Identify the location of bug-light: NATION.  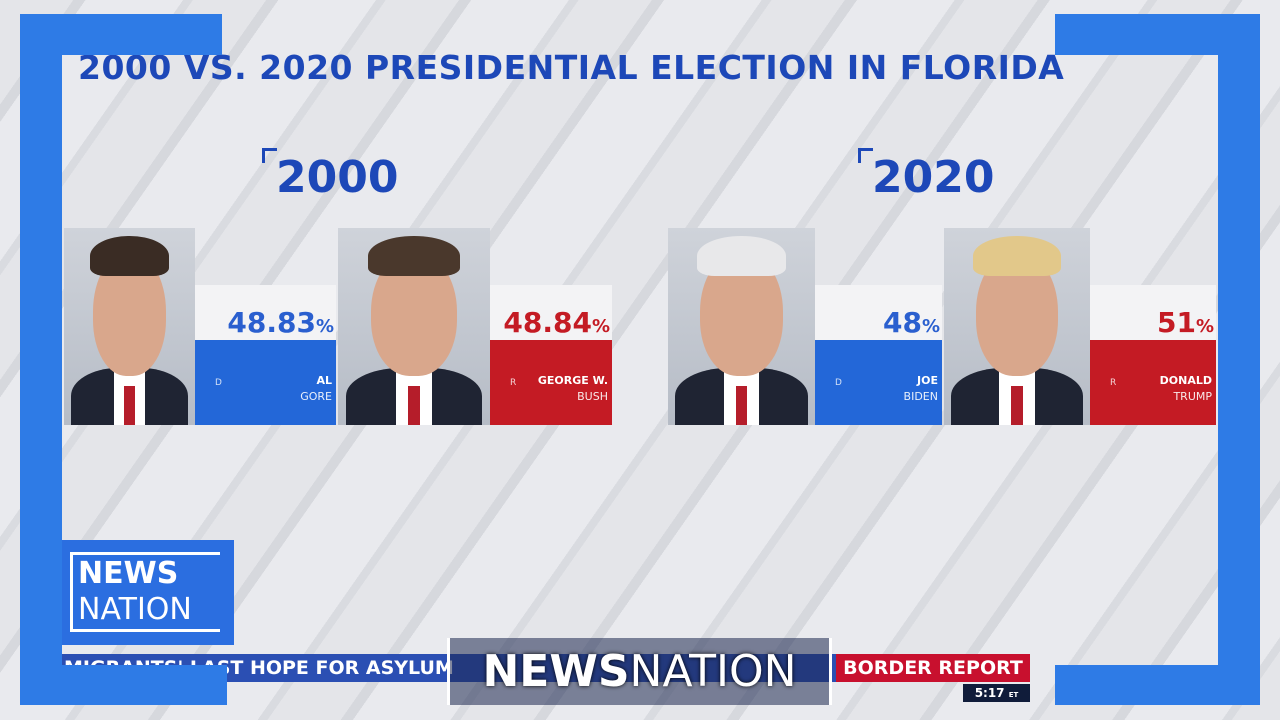
(713, 671).